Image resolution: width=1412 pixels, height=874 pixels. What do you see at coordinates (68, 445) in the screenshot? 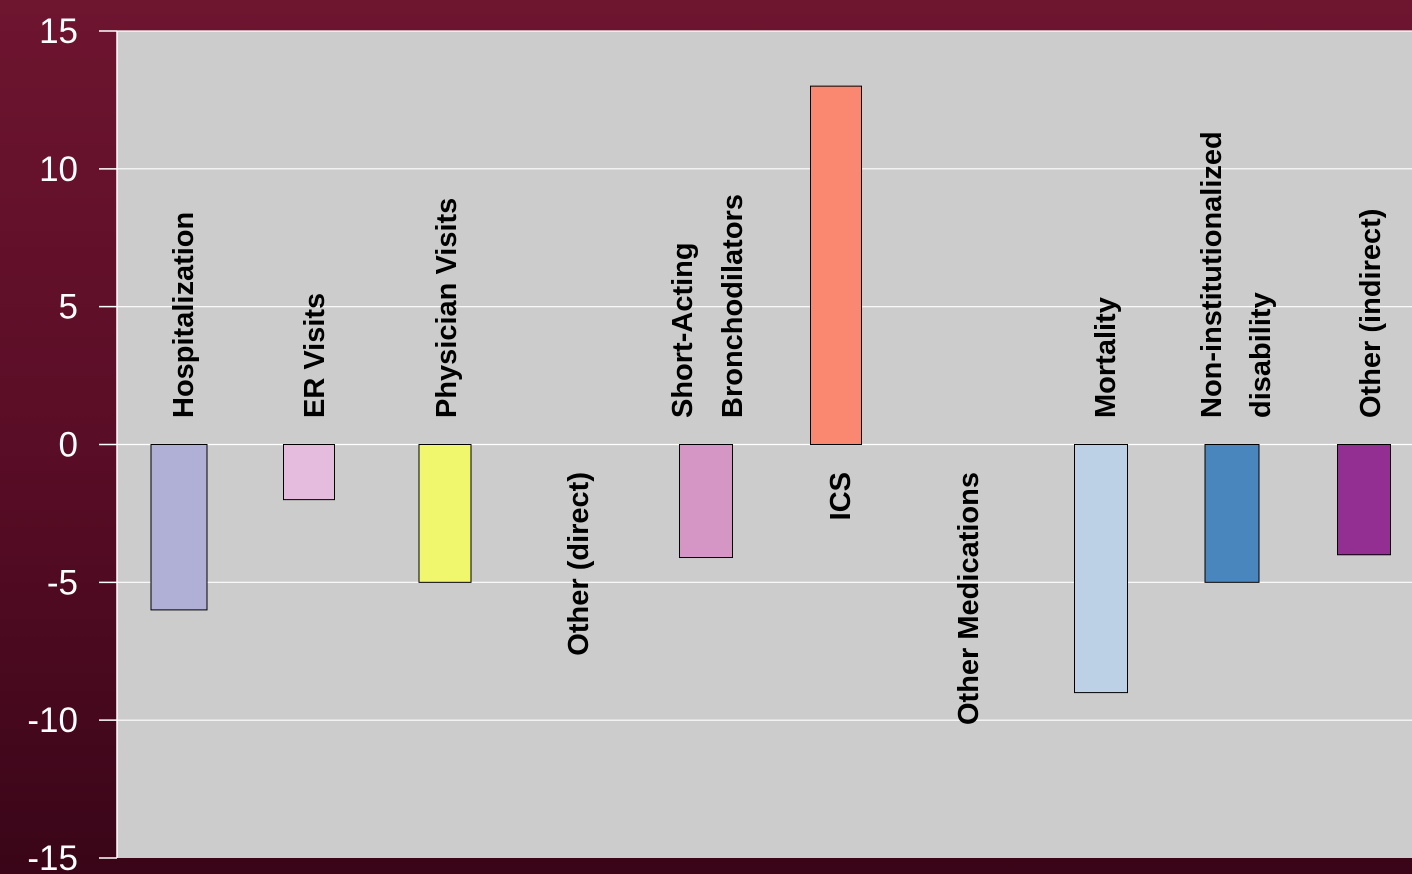
I see `y-tick-label: 0` at bounding box center [68, 445].